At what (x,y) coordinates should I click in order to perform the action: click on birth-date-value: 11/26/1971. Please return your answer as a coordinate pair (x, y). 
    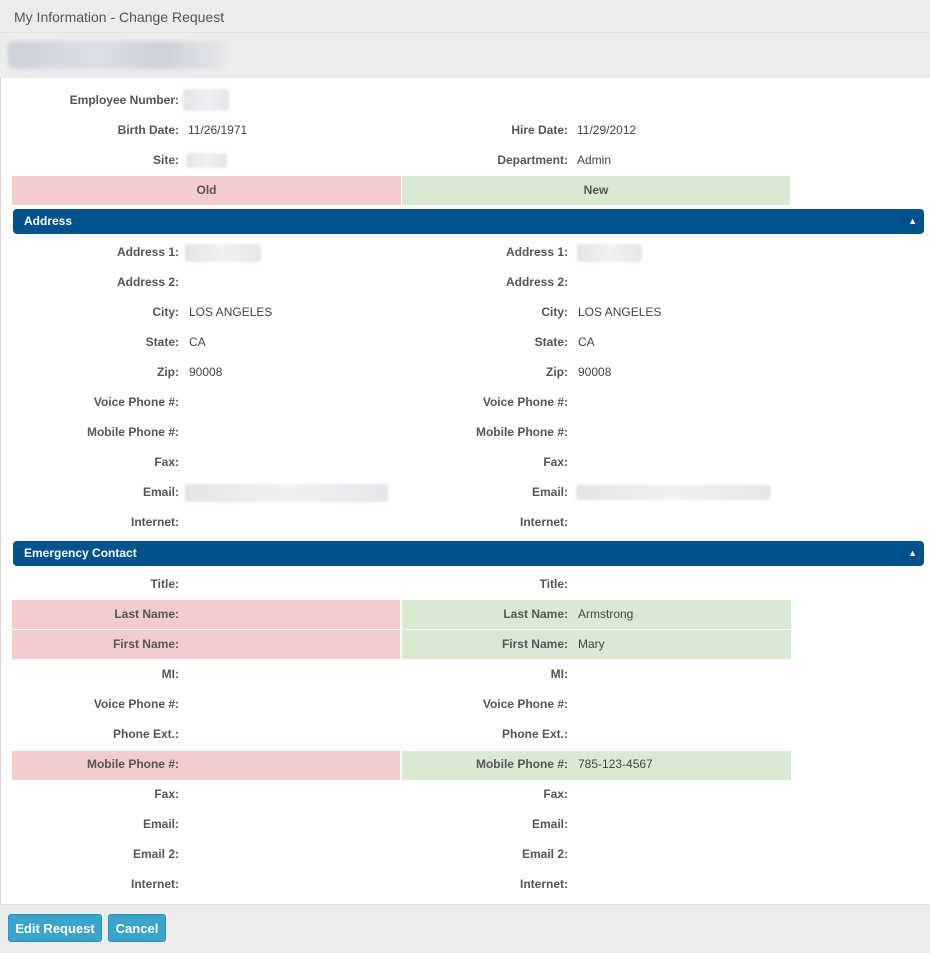
    Looking at the image, I should click on (218, 130).